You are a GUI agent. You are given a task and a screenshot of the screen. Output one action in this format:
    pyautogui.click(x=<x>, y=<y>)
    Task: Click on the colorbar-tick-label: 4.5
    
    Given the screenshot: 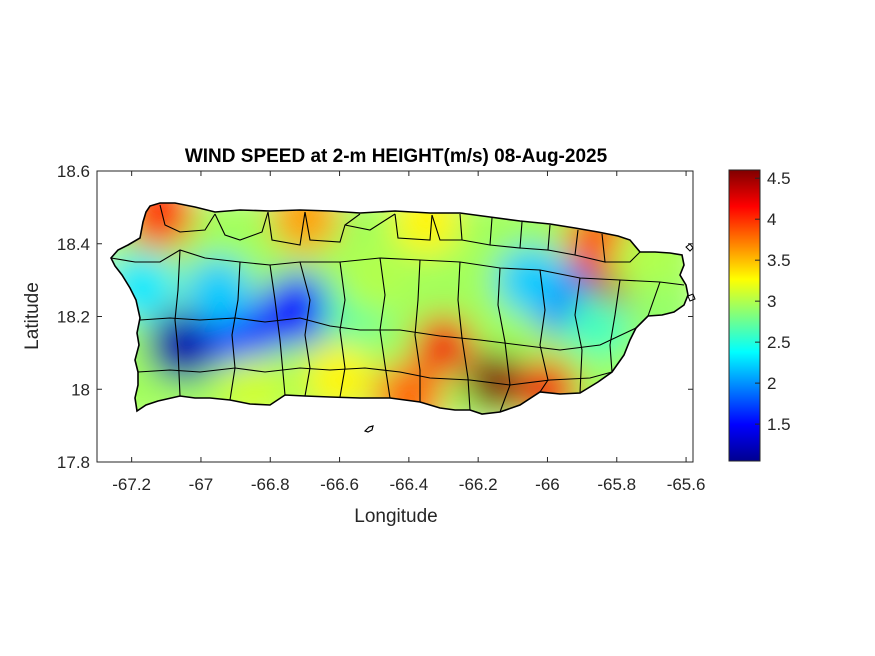 What is the action you would take?
    pyautogui.click(x=779, y=178)
    